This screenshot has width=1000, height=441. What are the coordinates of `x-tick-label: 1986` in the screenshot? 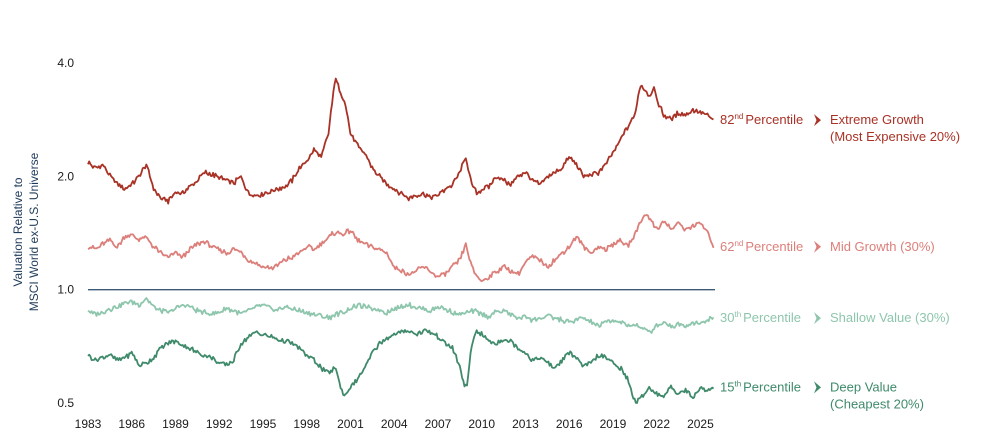 It's located at (131, 424).